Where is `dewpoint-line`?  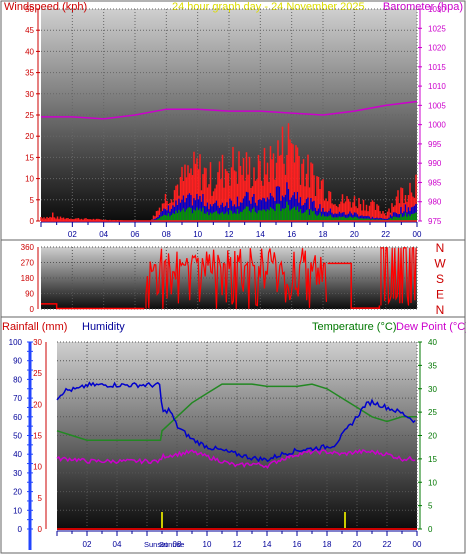 dewpoint-line is located at coordinates (236, 458).